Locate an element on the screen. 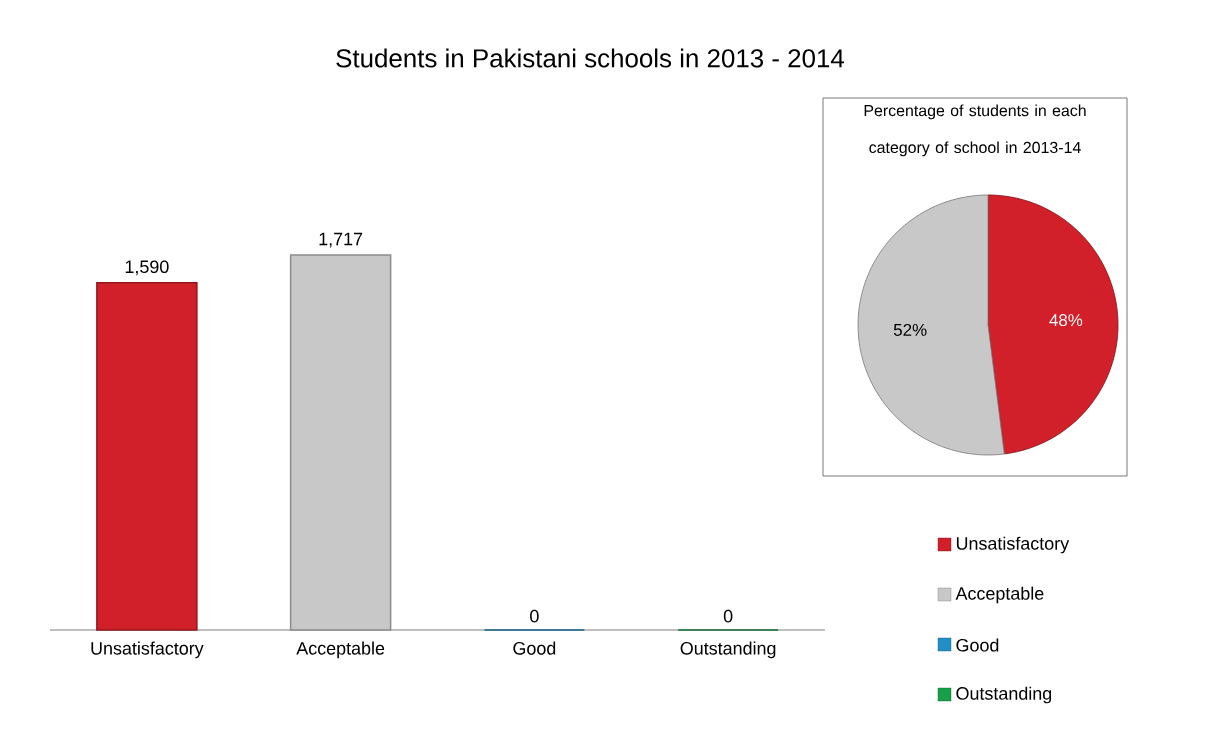  chart-title: Students in Pakistani schools in 2013 - 2014 is located at coordinates (590, 58).